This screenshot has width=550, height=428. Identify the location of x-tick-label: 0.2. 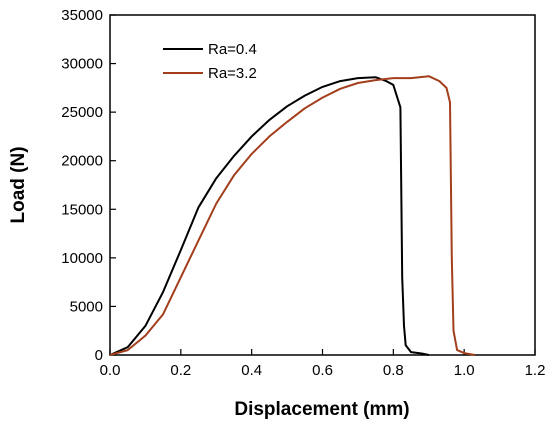
(180, 370).